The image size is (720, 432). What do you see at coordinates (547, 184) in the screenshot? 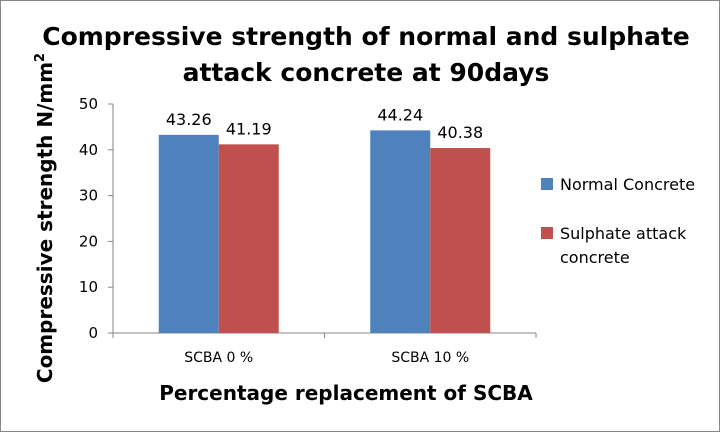
I see `legend-swatch-normal-concrete` at bounding box center [547, 184].